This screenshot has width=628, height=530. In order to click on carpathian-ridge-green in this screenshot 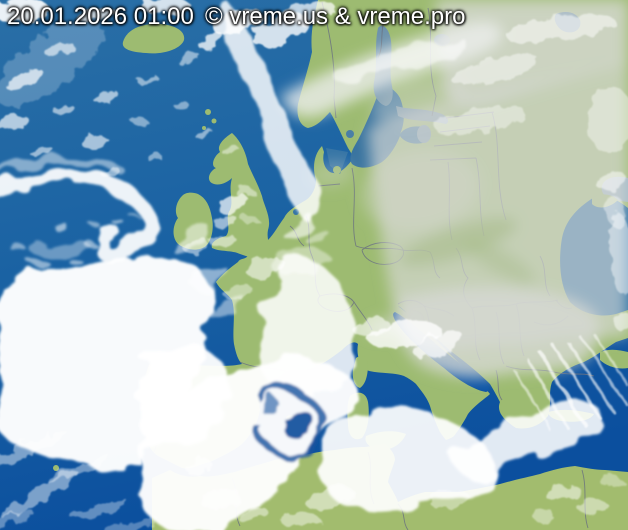, I will do `click(458, 242)`.